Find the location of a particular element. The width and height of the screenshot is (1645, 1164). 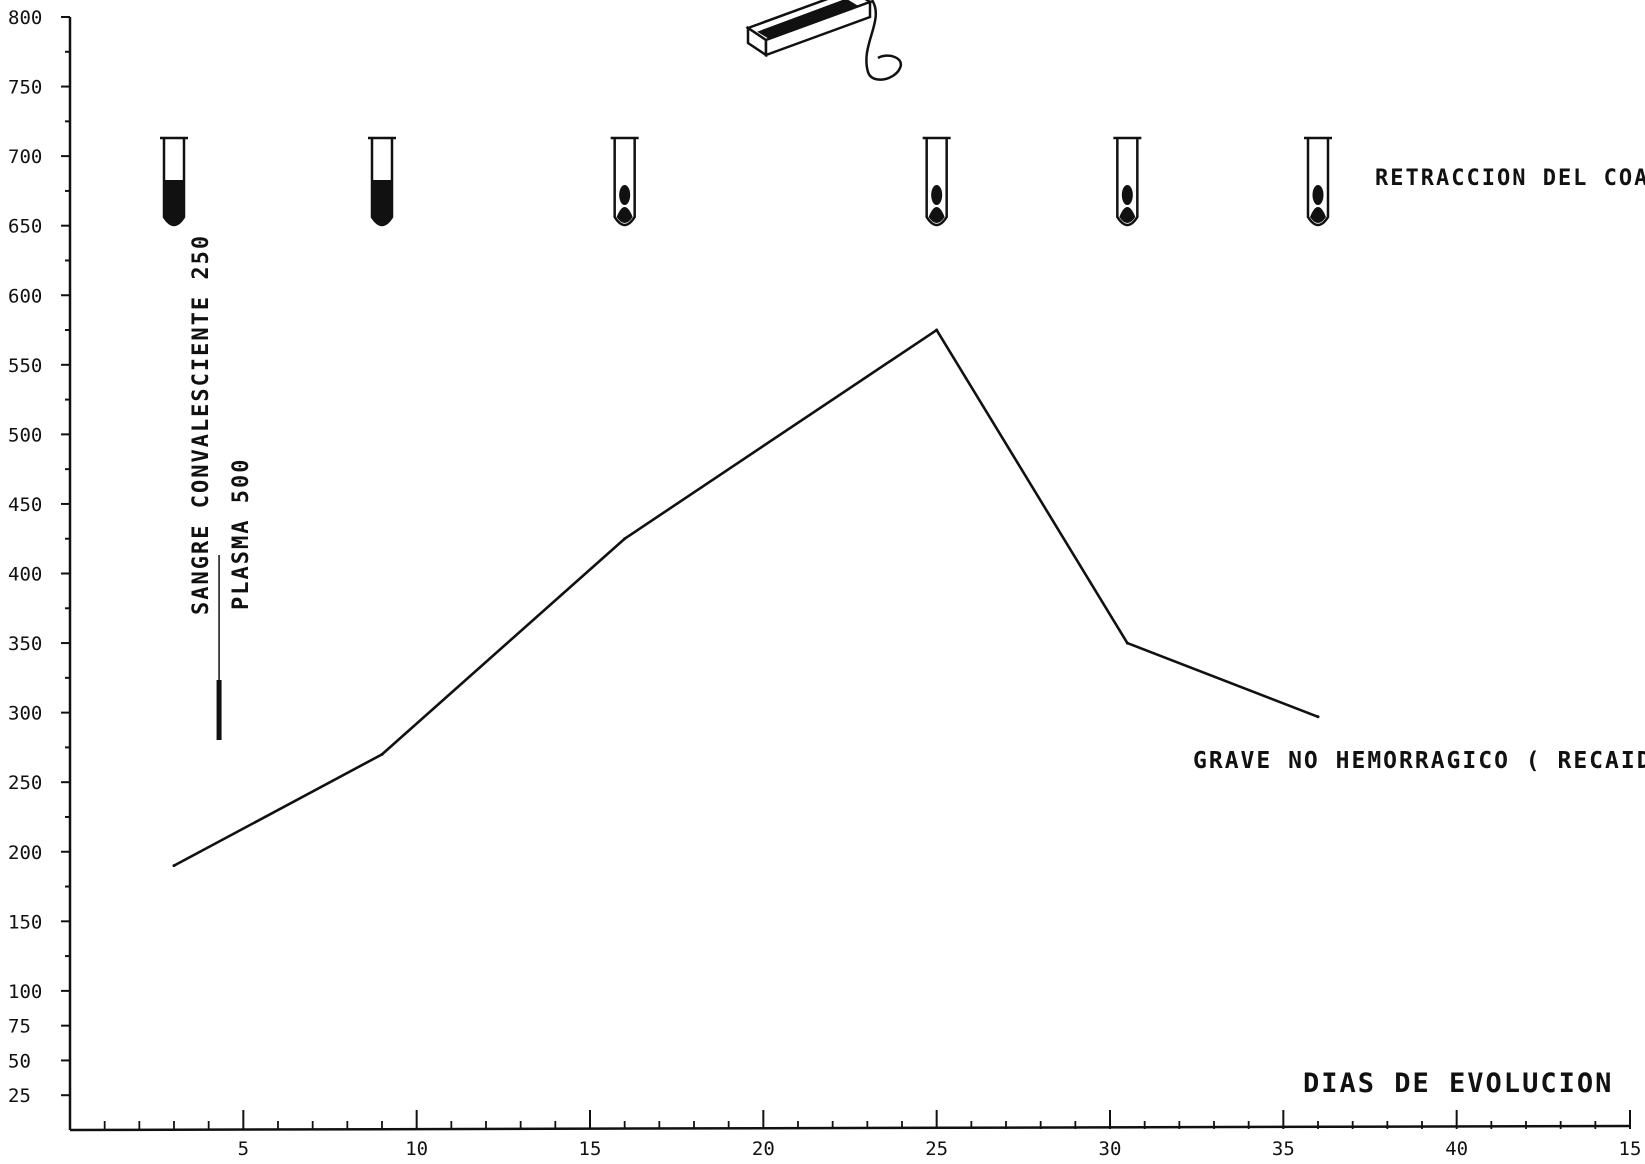

treatment-label-plasma: PLASMA 500 is located at coordinates (241, 534).